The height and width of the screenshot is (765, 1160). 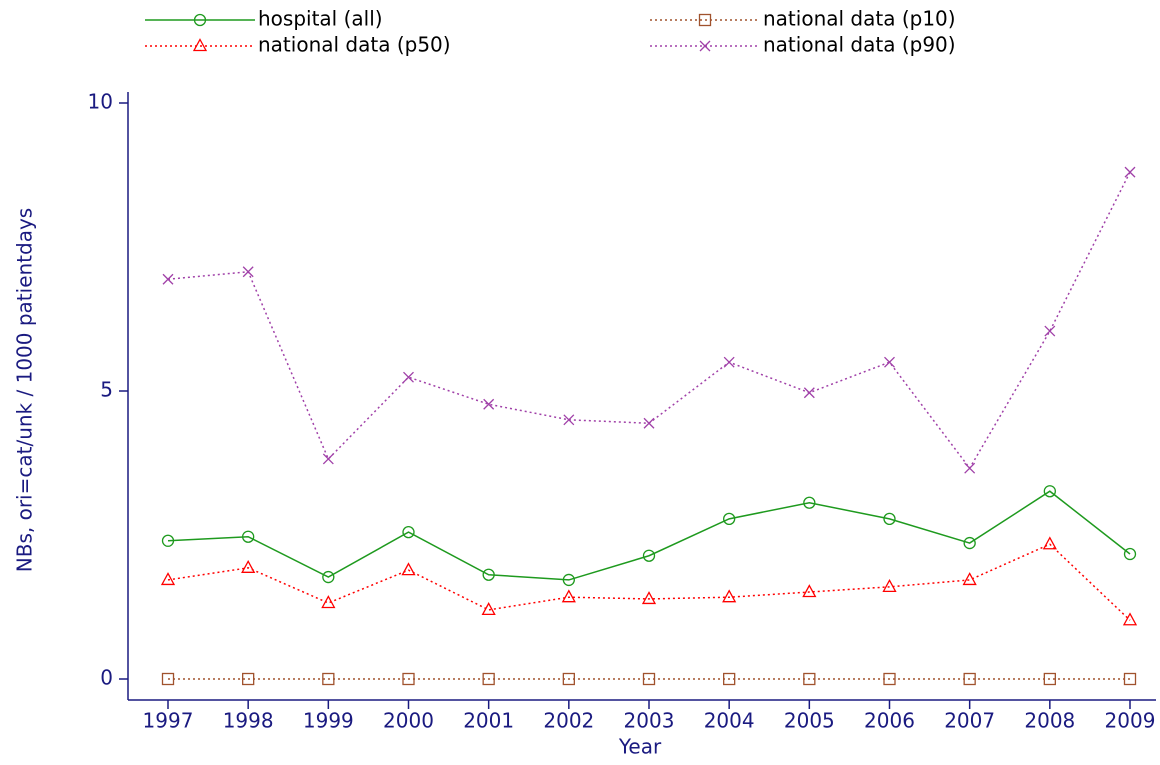 What do you see at coordinates (640, 747) in the screenshot?
I see `x-axis-label: Year` at bounding box center [640, 747].